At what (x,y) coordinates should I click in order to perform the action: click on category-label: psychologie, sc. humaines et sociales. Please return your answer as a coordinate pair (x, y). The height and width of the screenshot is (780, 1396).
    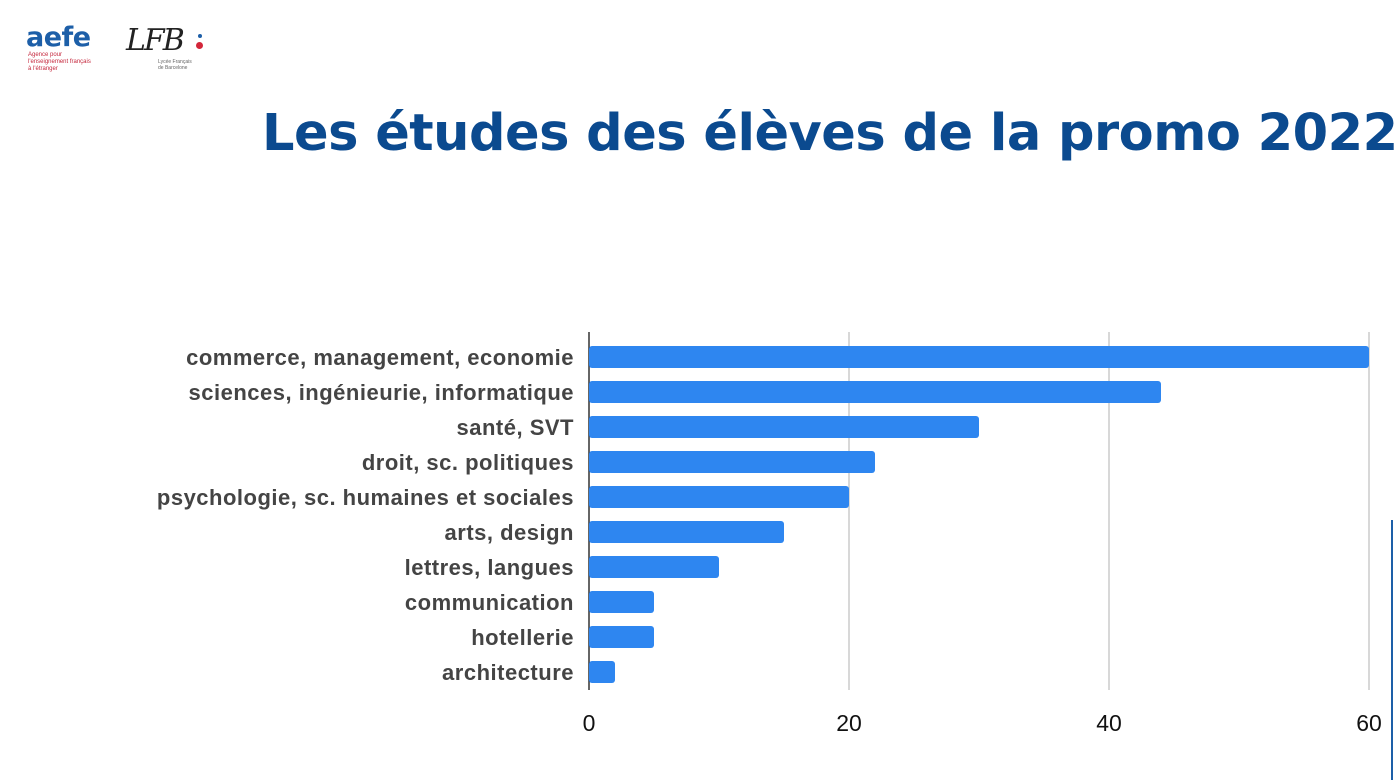
    Looking at the image, I should click on (365, 497).